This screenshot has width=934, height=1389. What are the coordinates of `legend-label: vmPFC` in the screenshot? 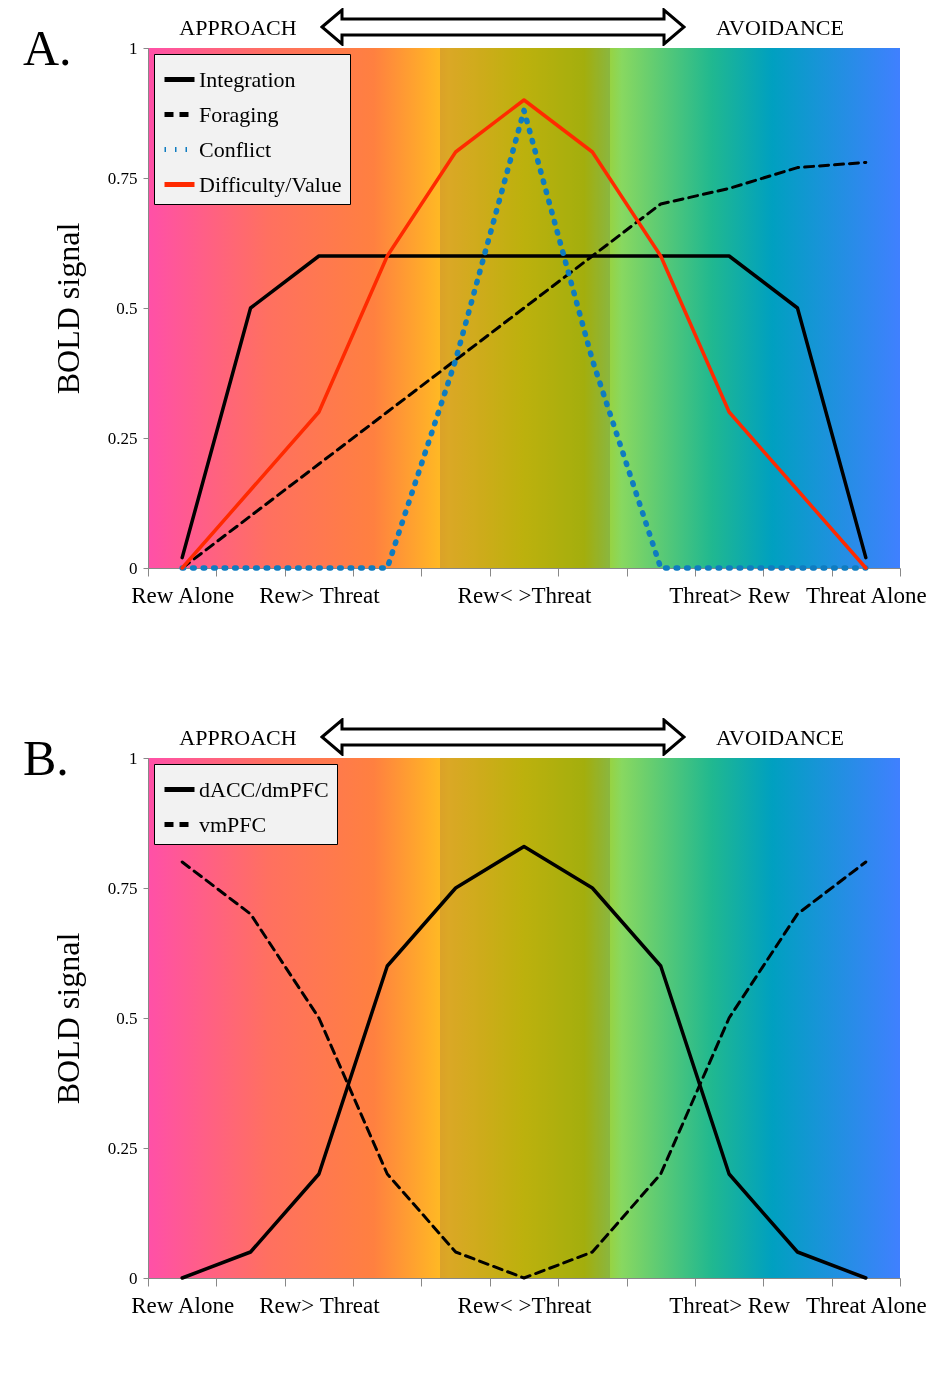 It's located at (233, 824).